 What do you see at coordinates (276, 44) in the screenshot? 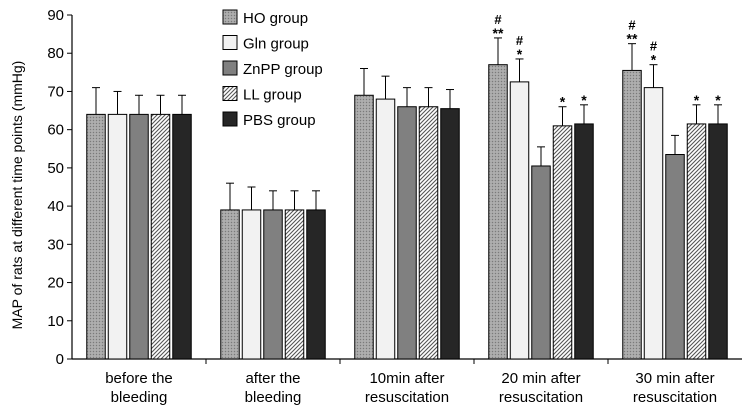
I see `legend-label: Gln group` at bounding box center [276, 44].